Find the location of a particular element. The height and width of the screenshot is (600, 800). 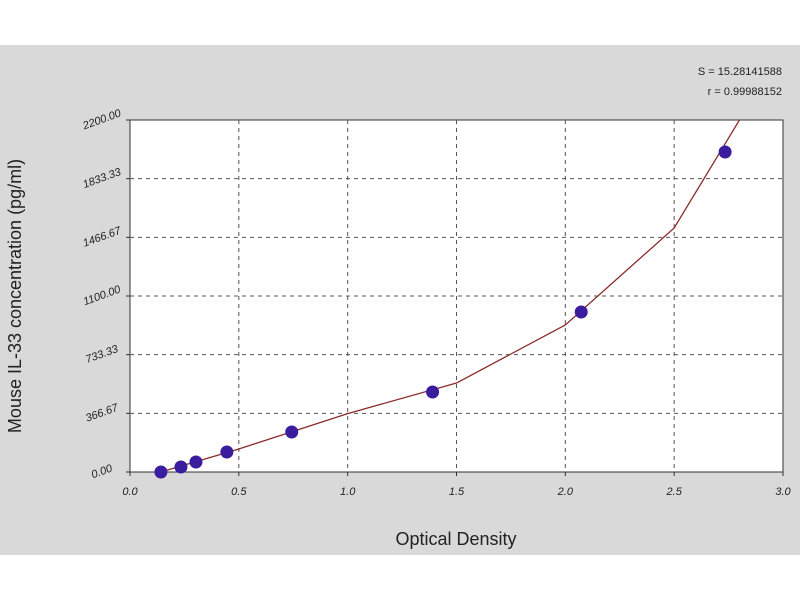

annotation: S = 15.28141588 is located at coordinates (740, 72).